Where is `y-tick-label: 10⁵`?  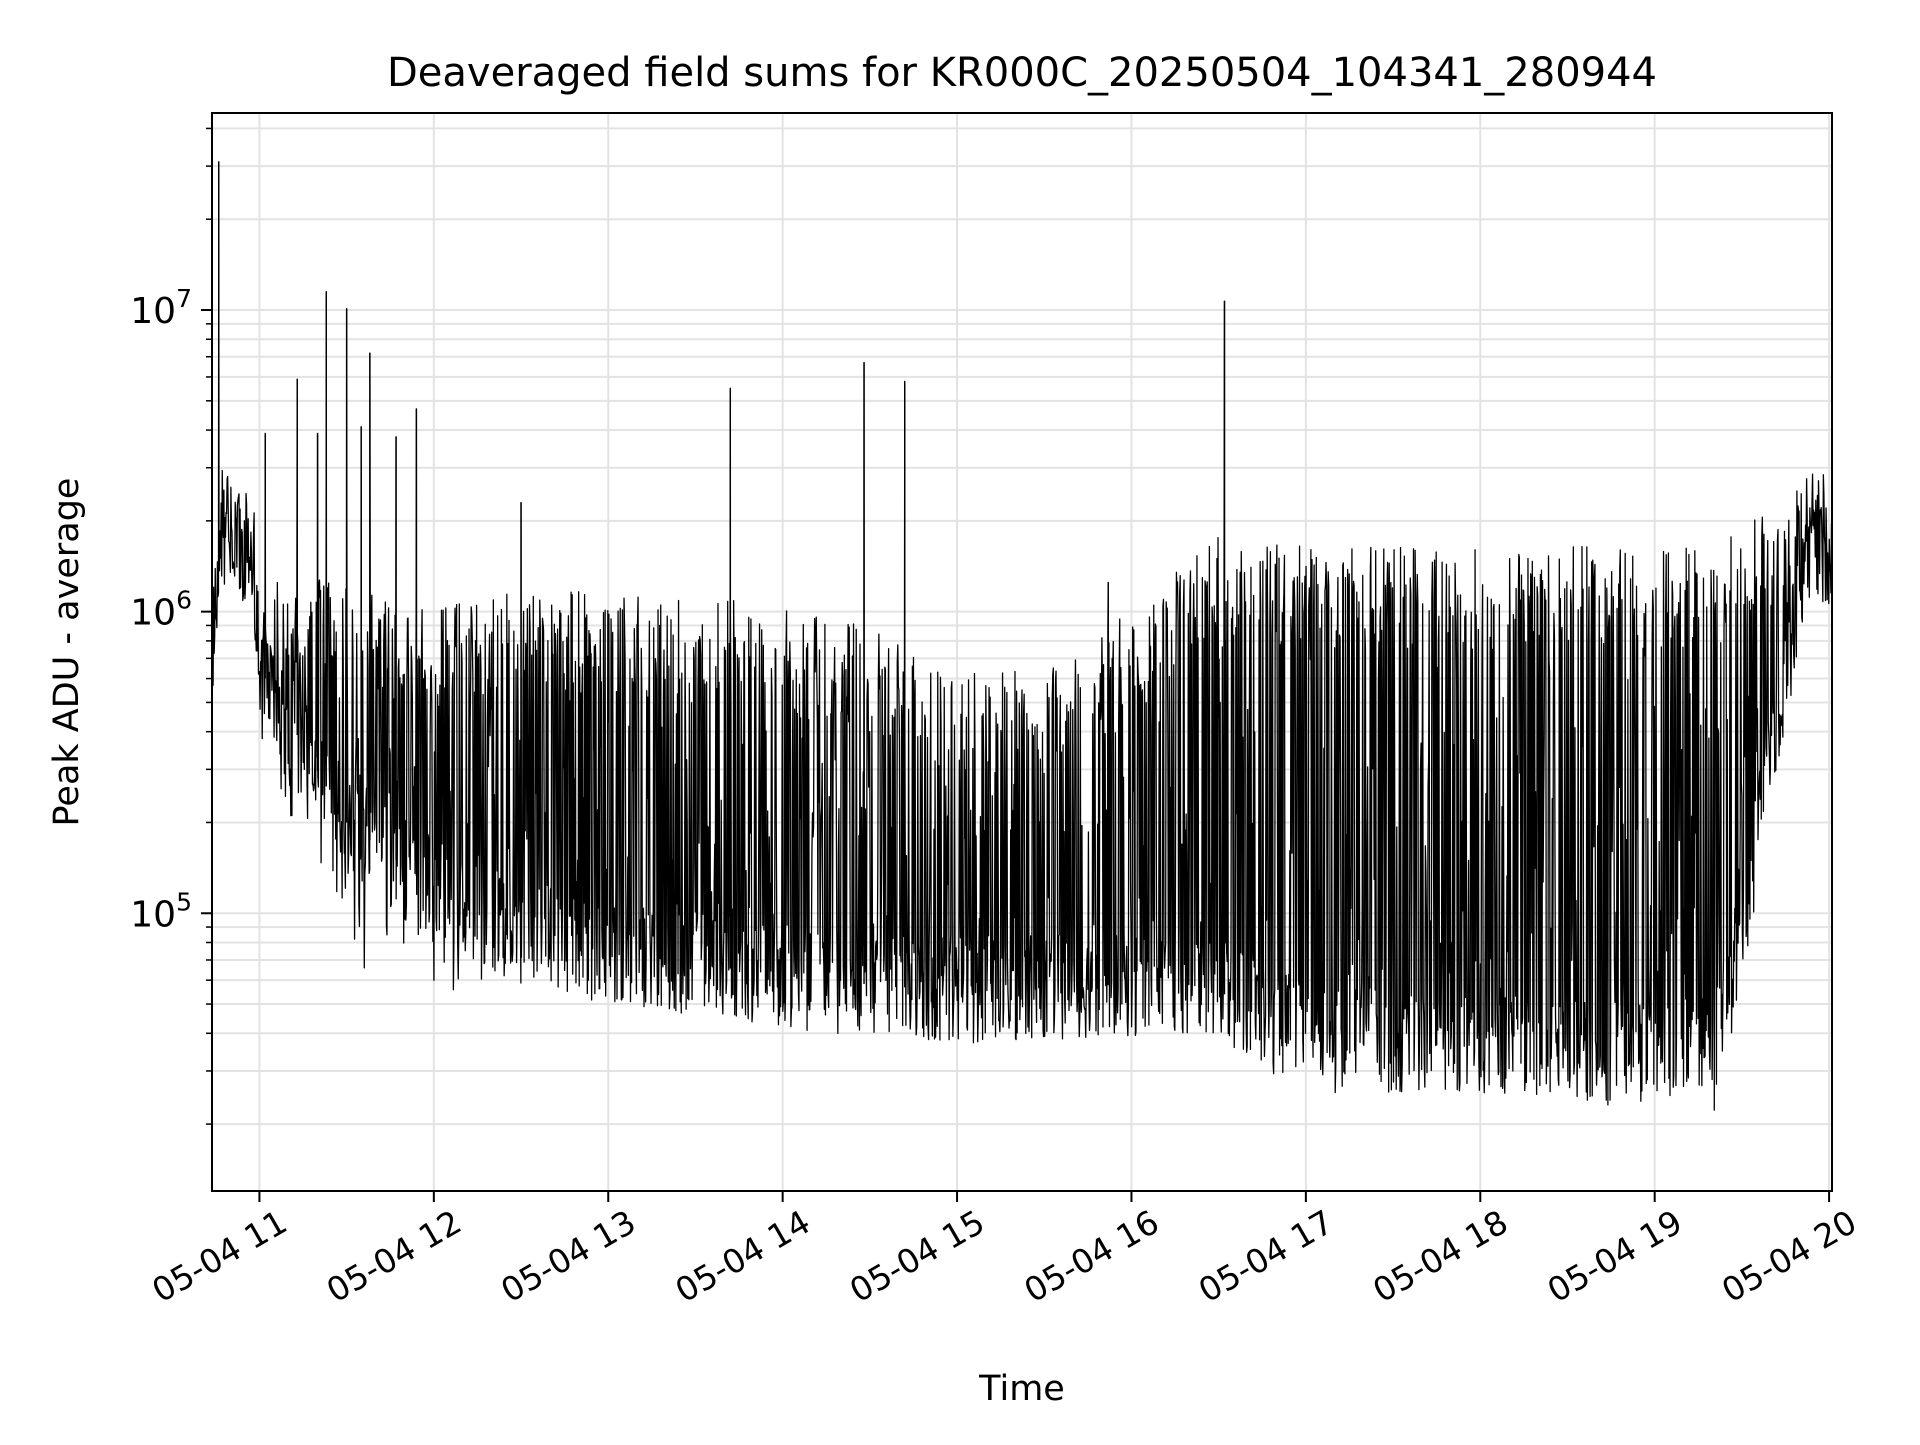 y-tick-label: 10⁵ is located at coordinates (161, 911).